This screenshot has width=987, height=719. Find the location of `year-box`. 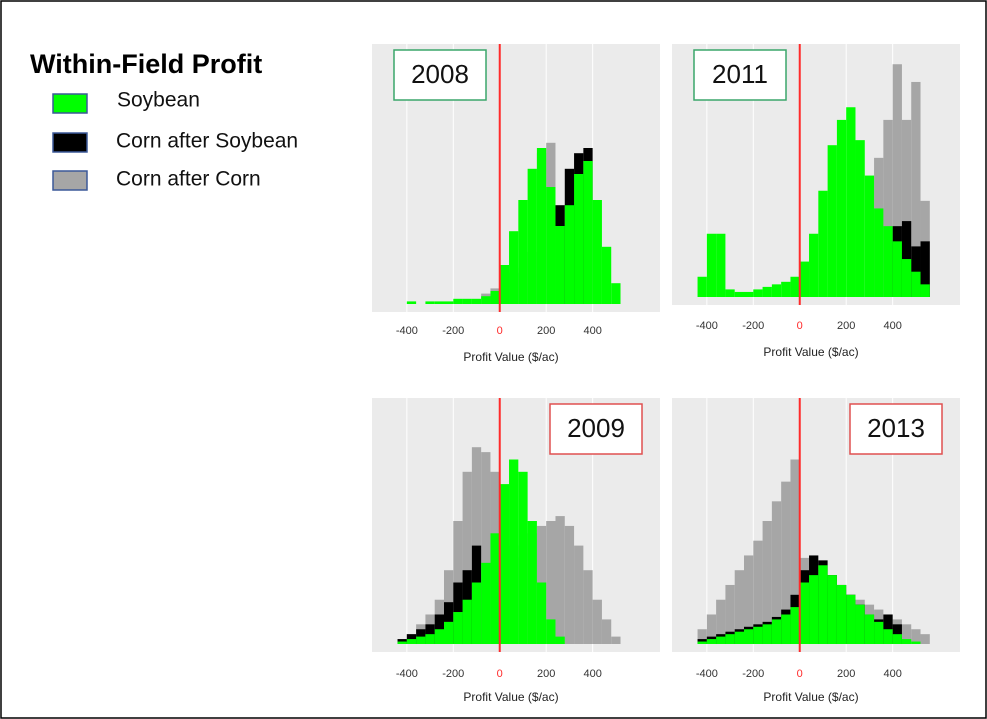

year-box is located at coordinates (896, 429).